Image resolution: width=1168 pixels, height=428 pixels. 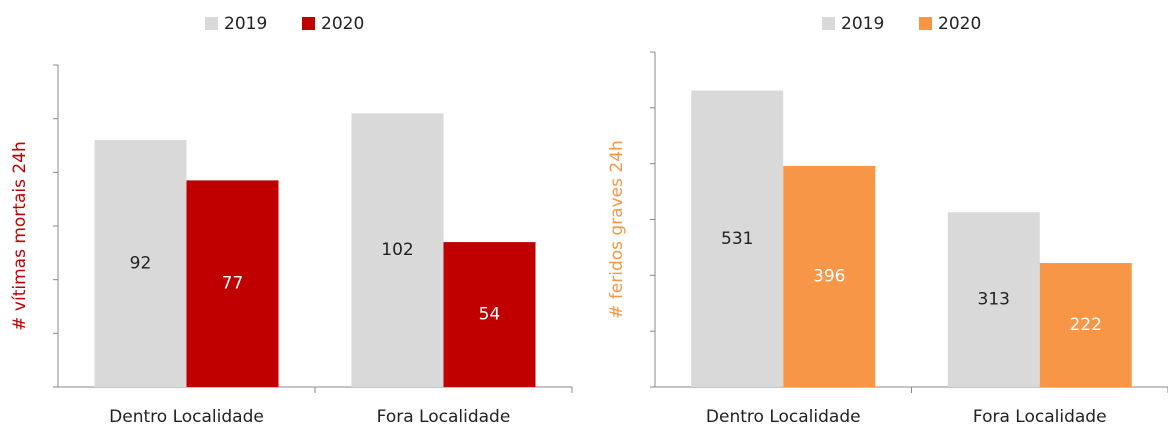 I want to click on value-label: 102, so click(x=397, y=250).